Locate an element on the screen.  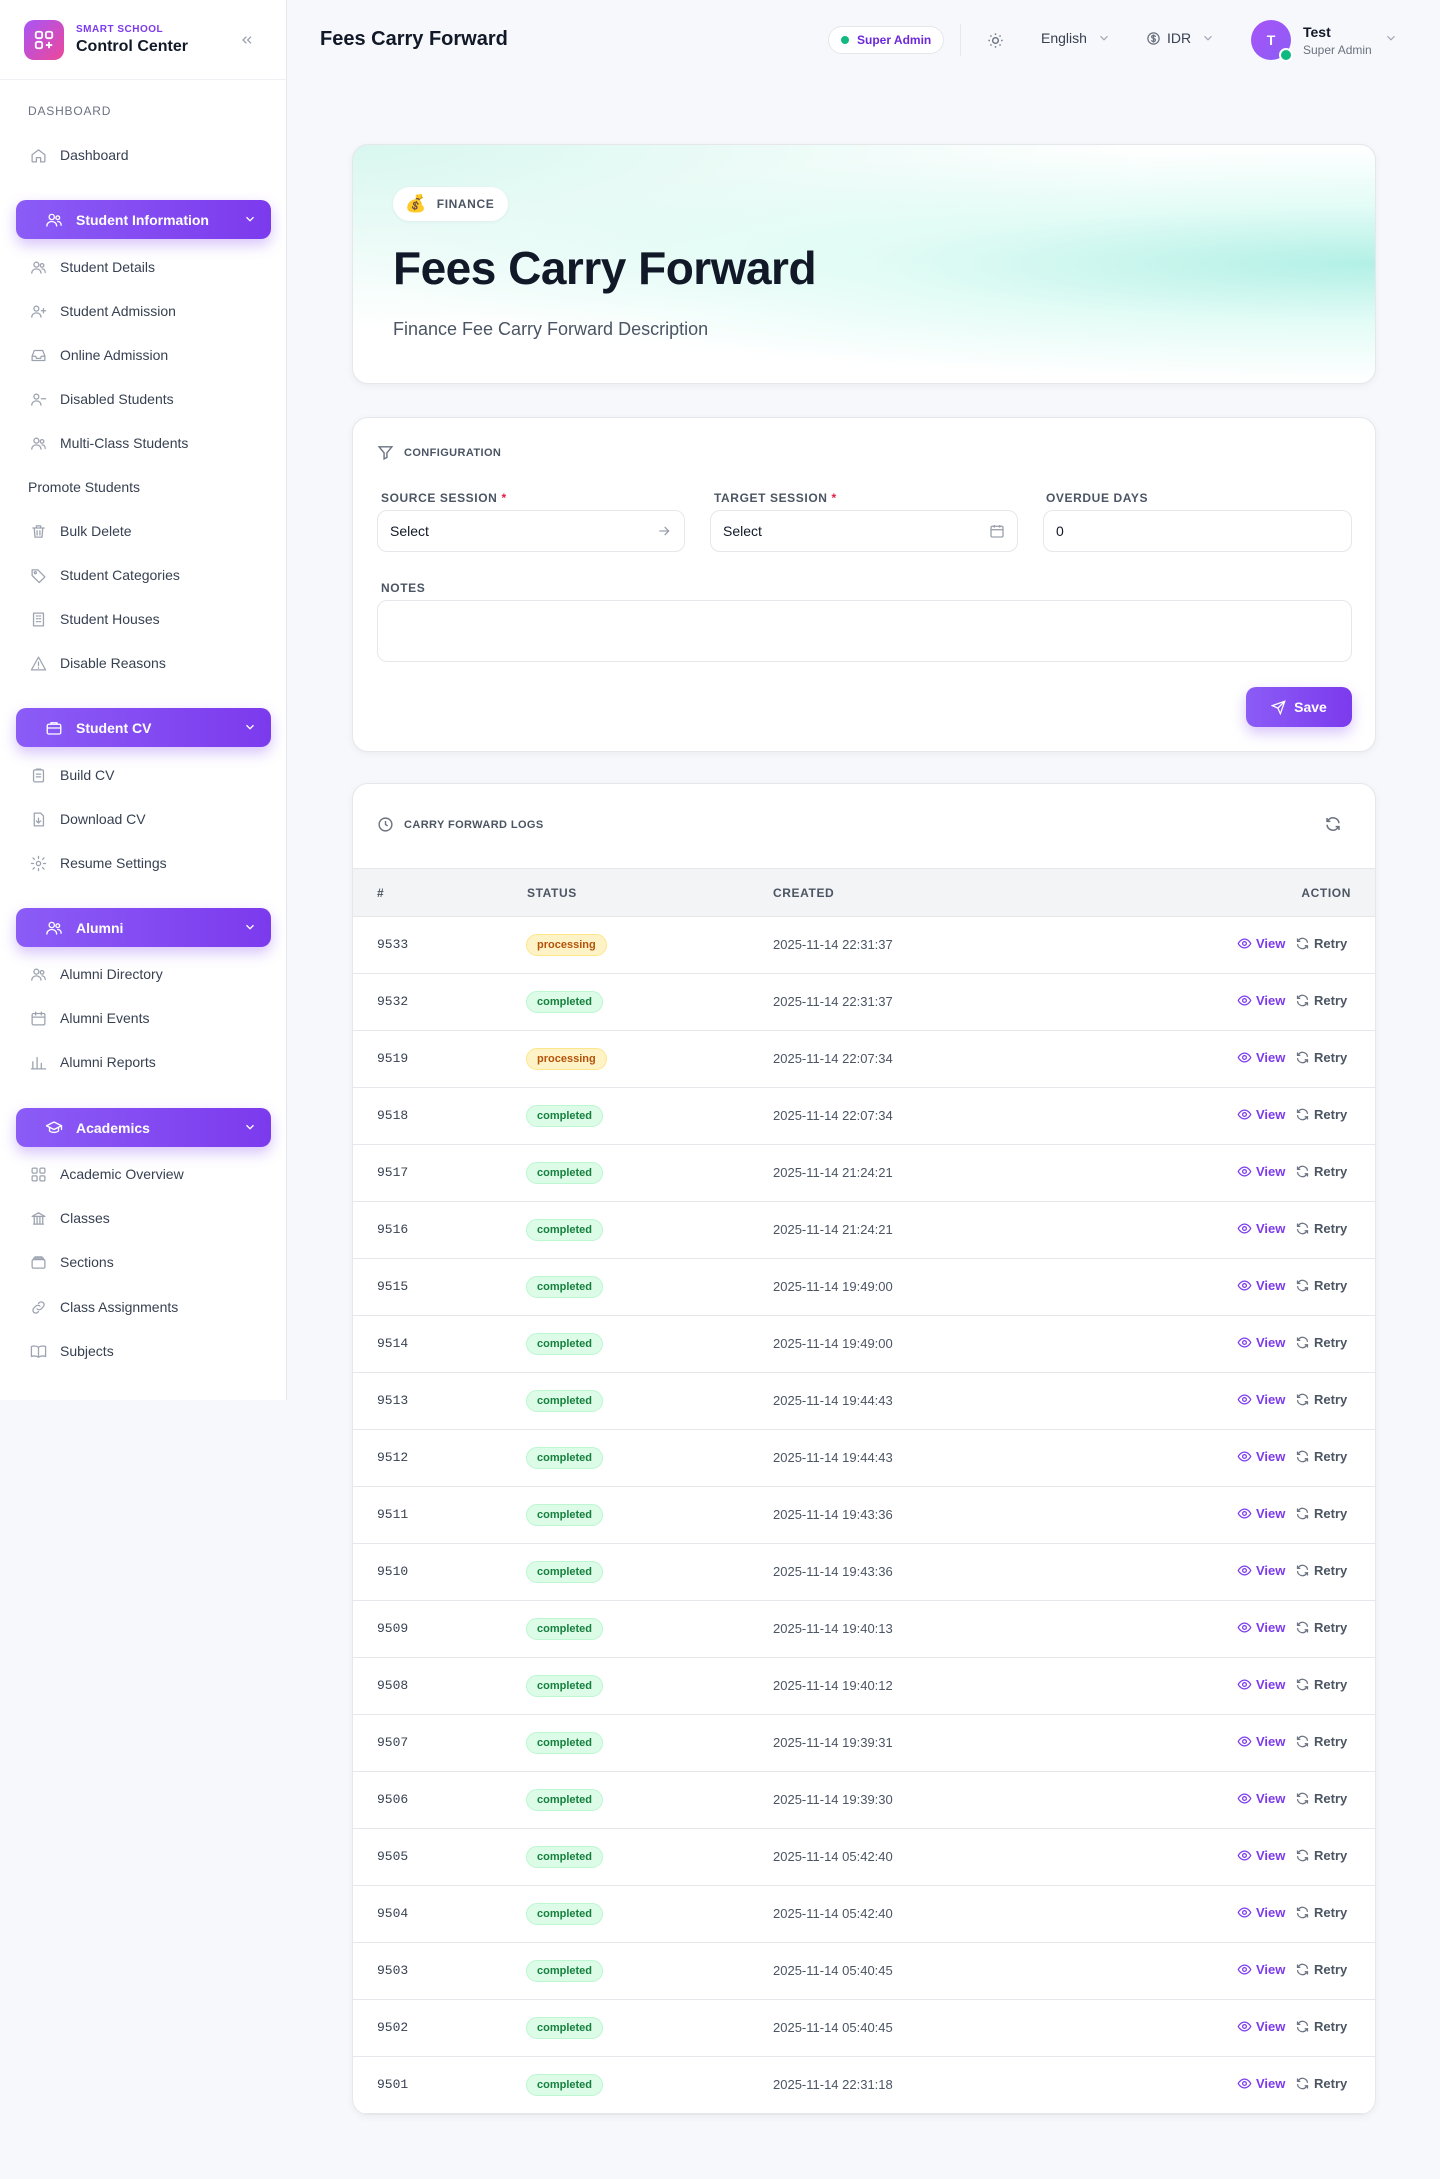
created-at: 2025-11-14 22:31:37 is located at coordinates (833, 1001).